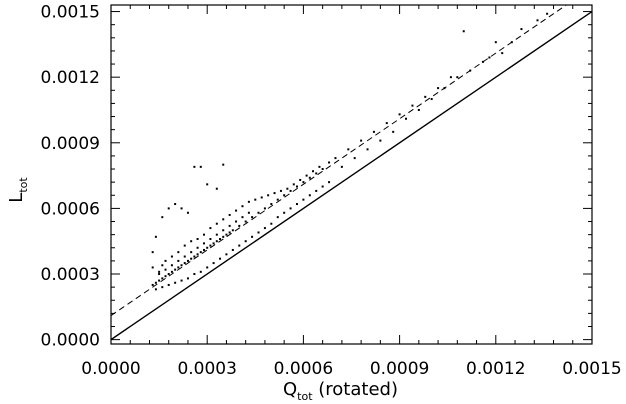 This screenshot has width=626, height=404. What do you see at coordinates (18, 190) in the screenshot?
I see `y-axis-title: Ltot` at bounding box center [18, 190].